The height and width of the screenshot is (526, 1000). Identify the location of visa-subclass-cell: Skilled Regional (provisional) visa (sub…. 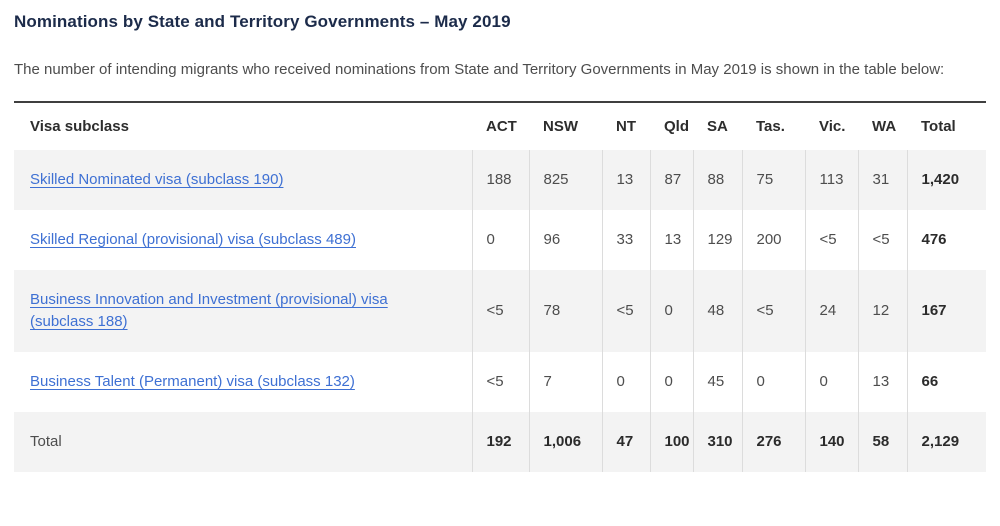
(243, 240).